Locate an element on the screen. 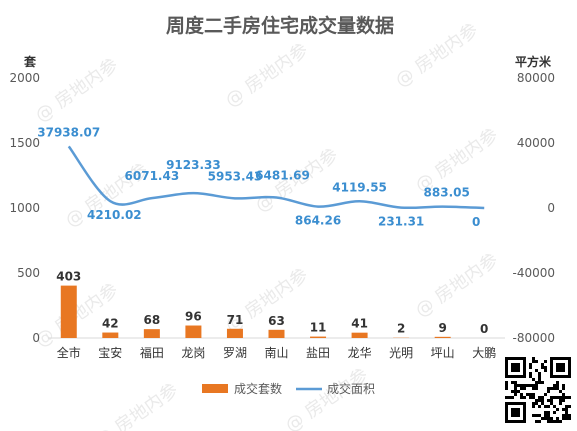 This screenshot has width=577, height=431. bar-value-label: 71 is located at coordinates (235, 320).